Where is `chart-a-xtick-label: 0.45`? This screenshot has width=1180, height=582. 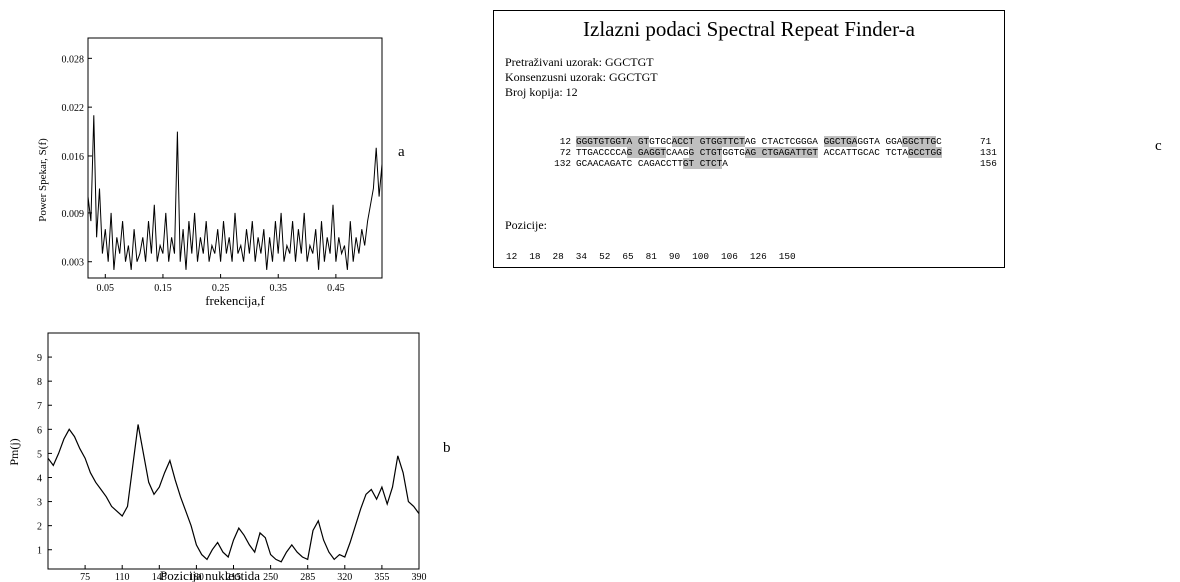 chart-a-xtick-label: 0.45 is located at coordinates (336, 288).